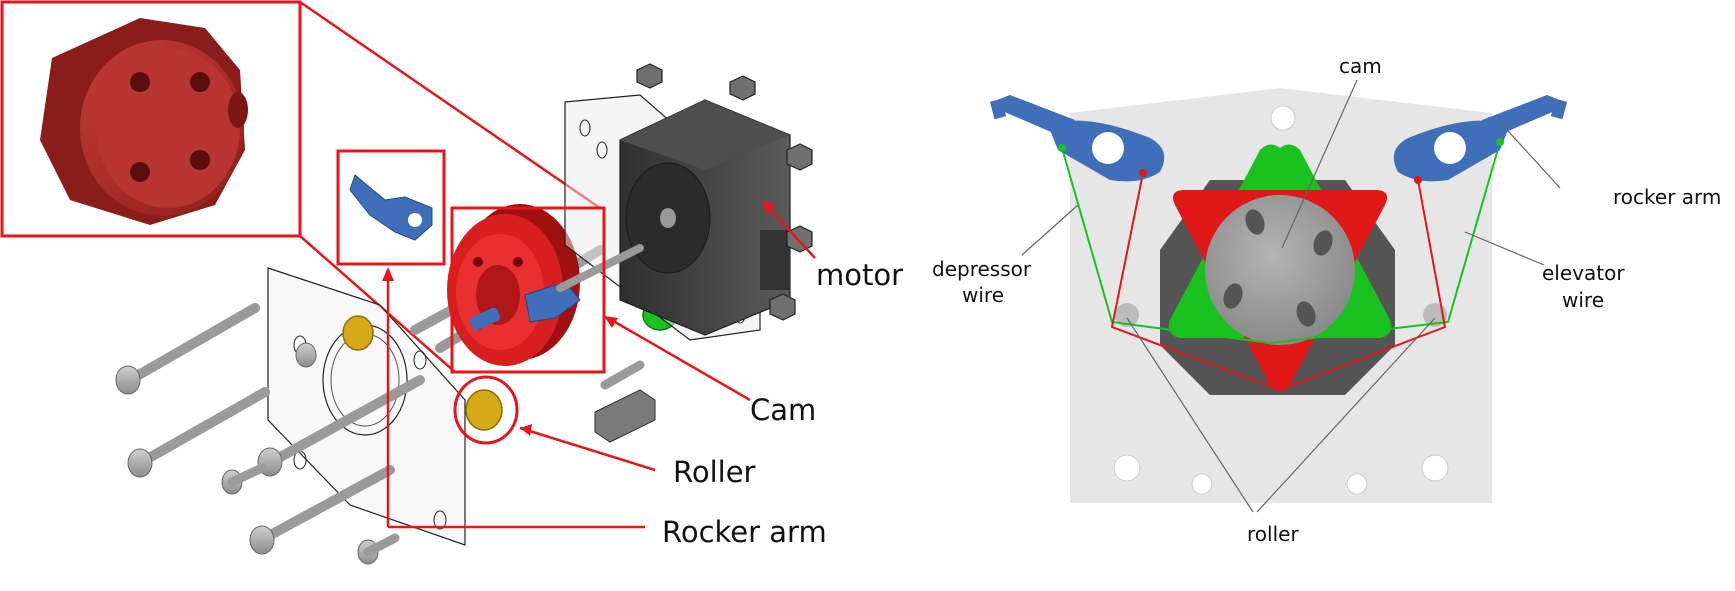  I want to click on cam-disk-holes, so click(1278, 268).